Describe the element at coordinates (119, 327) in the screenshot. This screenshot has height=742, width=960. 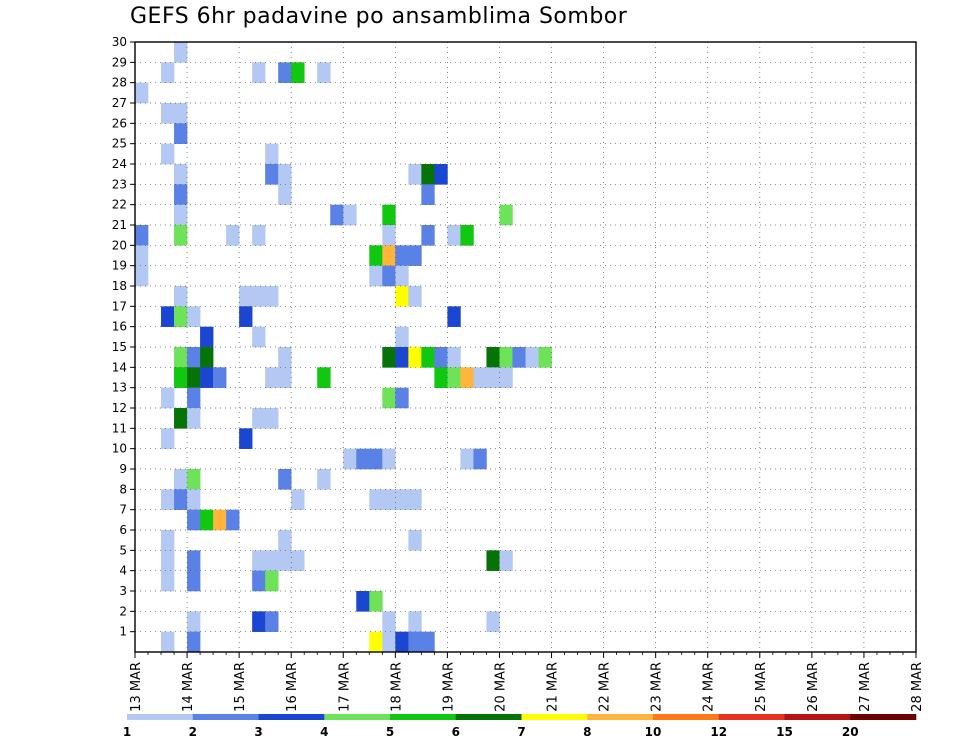
I see `y-tick-label-16: 16` at that location.